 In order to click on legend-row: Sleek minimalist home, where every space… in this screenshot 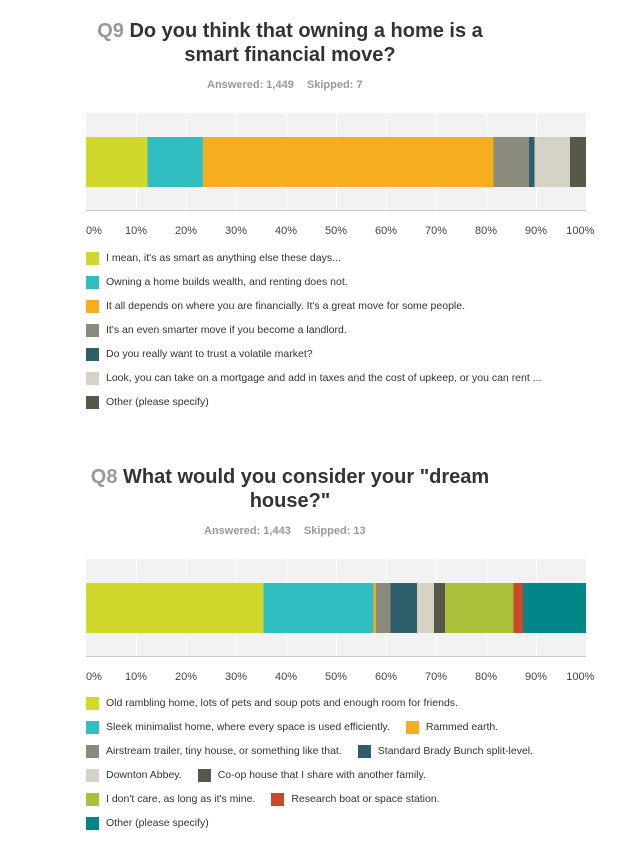, I will do `click(356, 732)`.